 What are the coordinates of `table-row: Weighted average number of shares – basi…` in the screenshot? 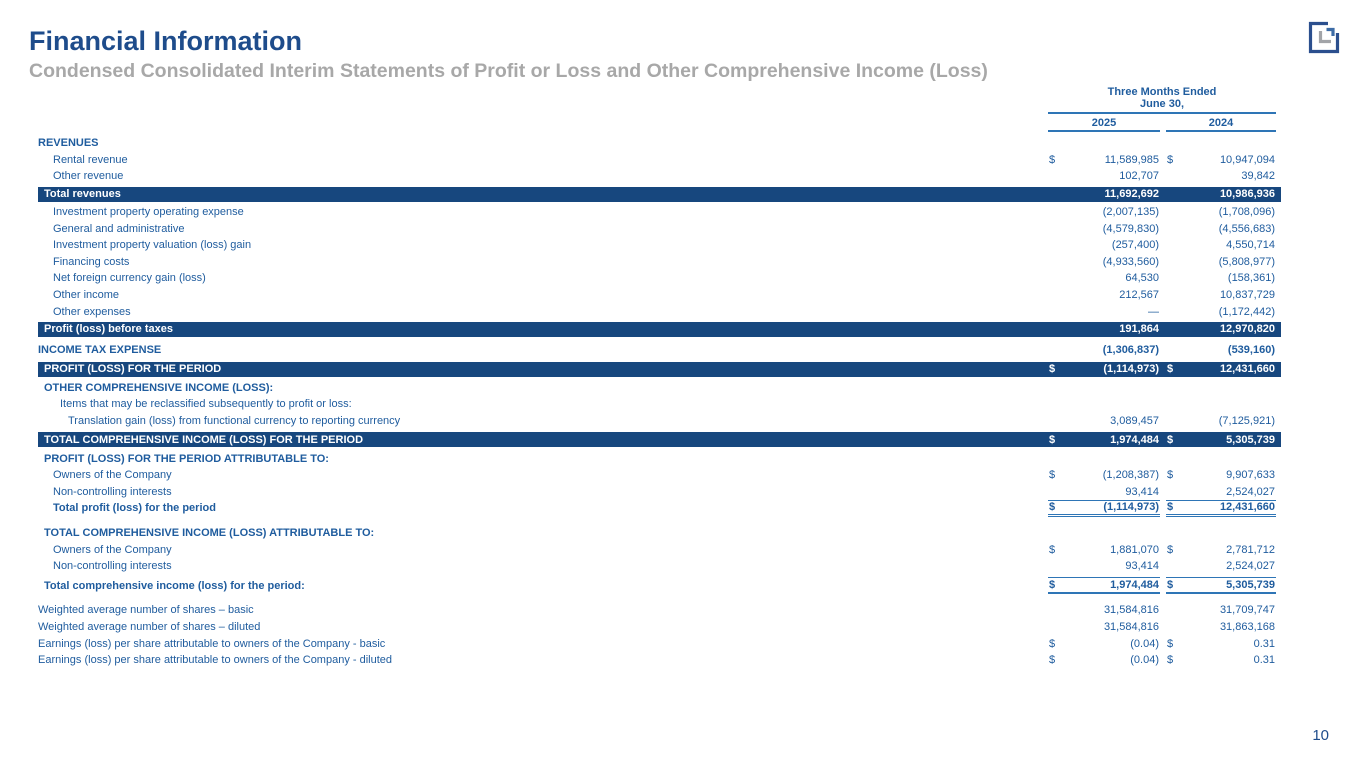 It's located at (659, 610).